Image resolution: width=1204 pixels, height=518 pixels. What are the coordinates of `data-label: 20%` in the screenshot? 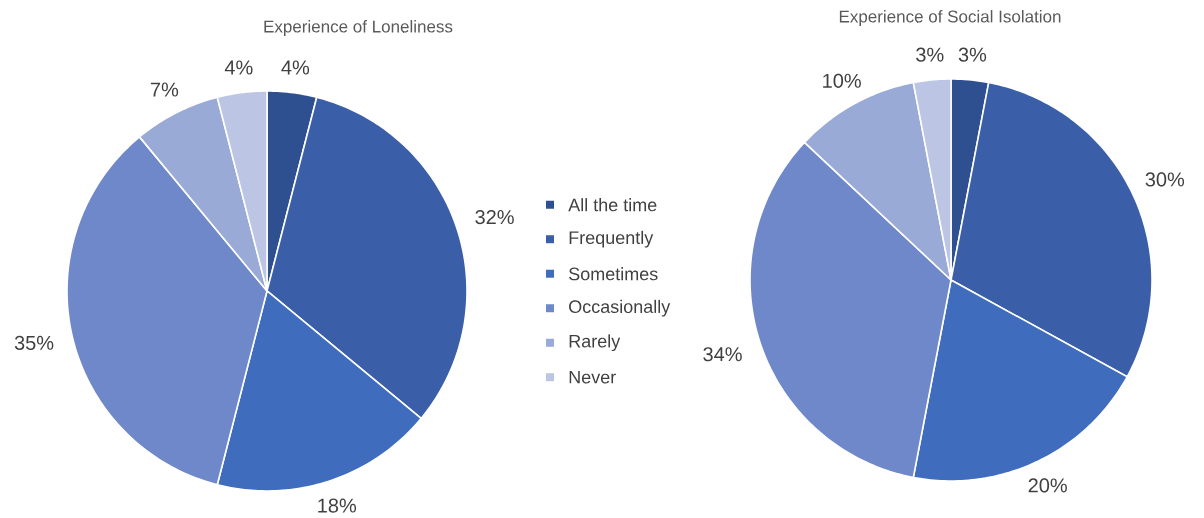 It's located at (1047, 485).